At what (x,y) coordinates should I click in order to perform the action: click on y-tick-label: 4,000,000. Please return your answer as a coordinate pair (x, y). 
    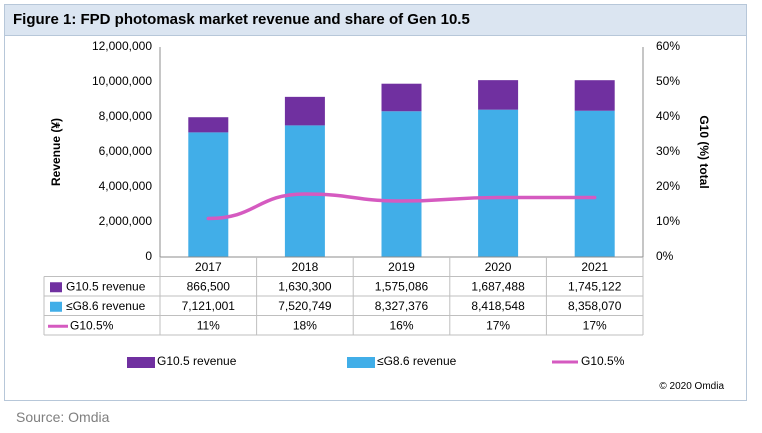
    Looking at the image, I should click on (126, 186).